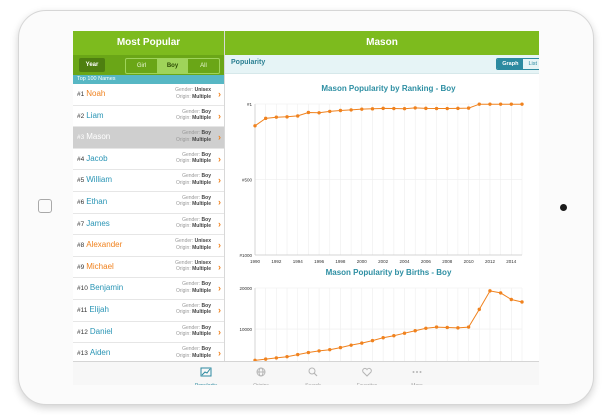 The height and width of the screenshot is (415, 610). I want to click on name-label: #11 Elijah, so click(93, 309).